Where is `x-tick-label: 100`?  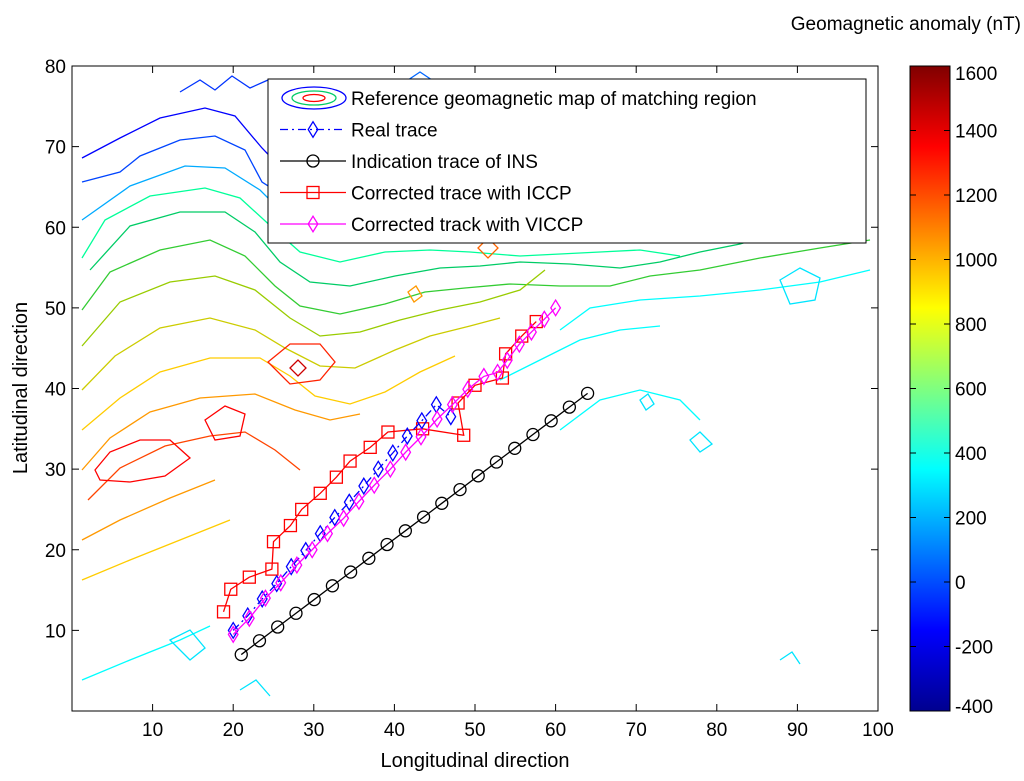
x-tick-label: 100 is located at coordinates (878, 730).